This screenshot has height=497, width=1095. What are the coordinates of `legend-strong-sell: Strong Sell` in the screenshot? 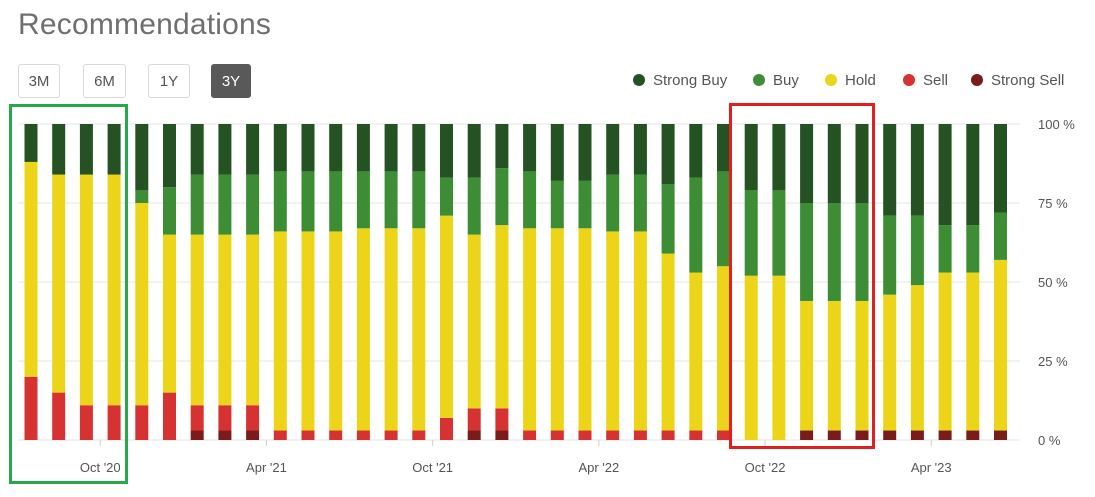 It's located at (1017, 80).